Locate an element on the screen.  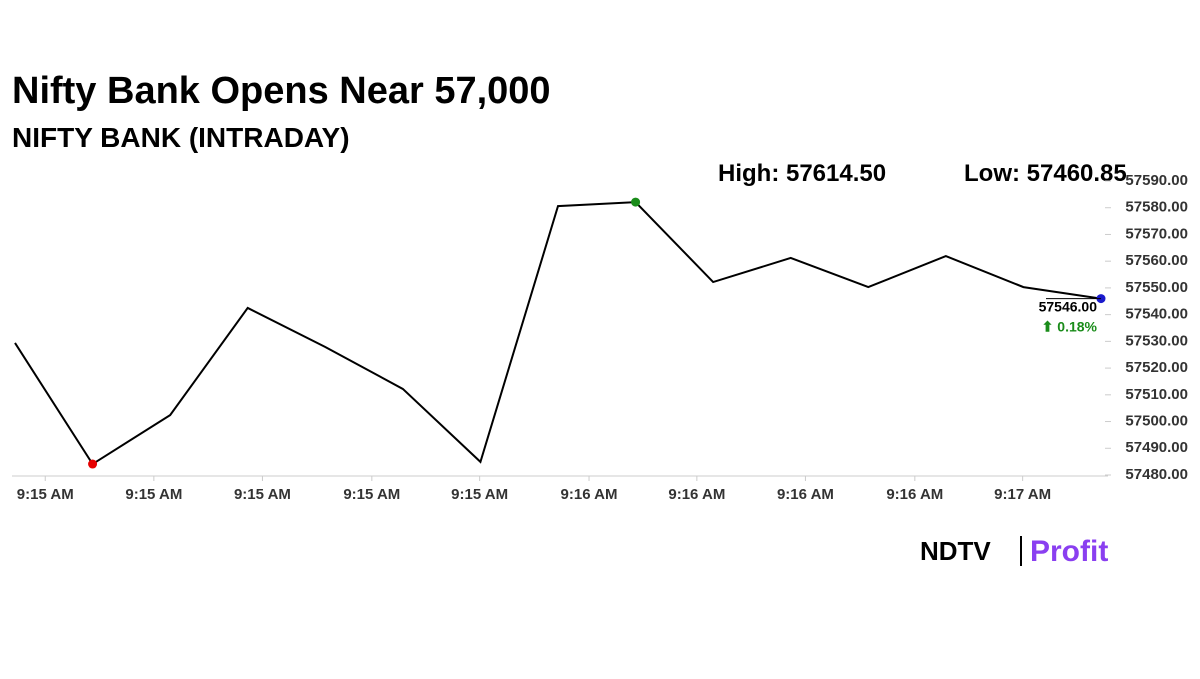
last-value-label: 57546.00 is located at coordinates (1068, 307).